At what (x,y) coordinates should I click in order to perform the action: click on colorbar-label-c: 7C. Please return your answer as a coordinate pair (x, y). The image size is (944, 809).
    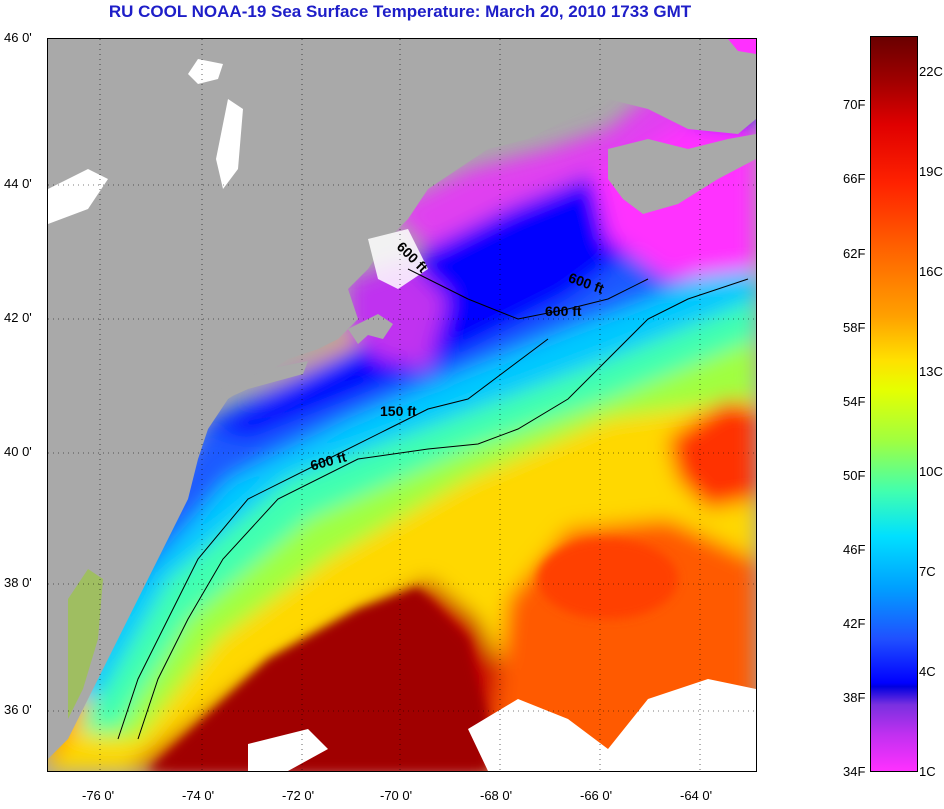
    Looking at the image, I should click on (927, 571).